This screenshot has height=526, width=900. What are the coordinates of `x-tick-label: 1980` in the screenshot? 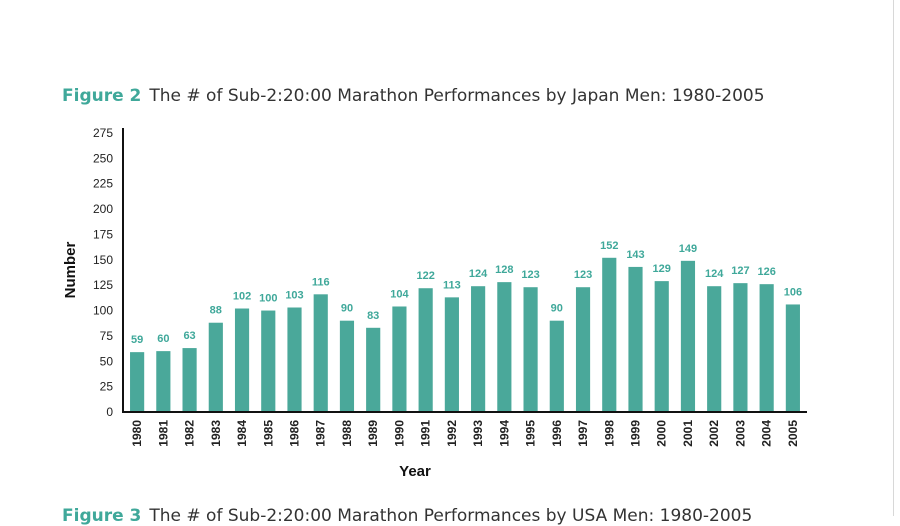 It's located at (137, 433).